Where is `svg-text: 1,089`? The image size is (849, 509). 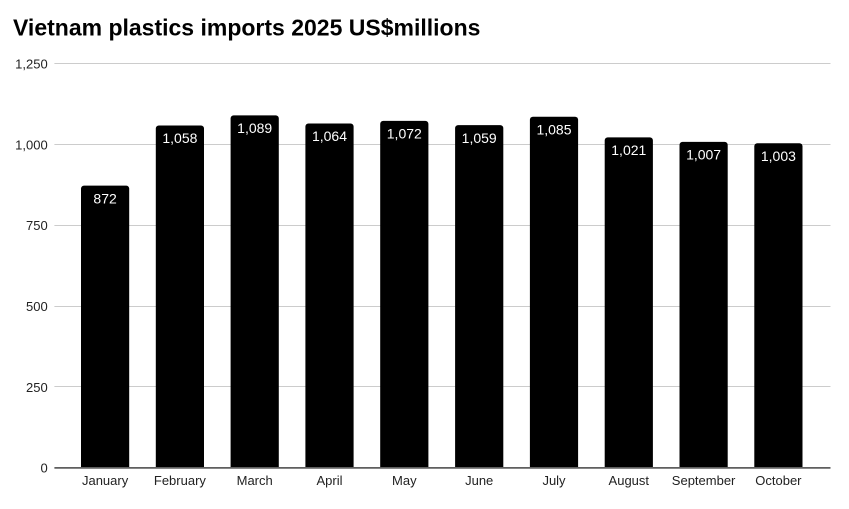
svg-text: 1,089 is located at coordinates (254, 128).